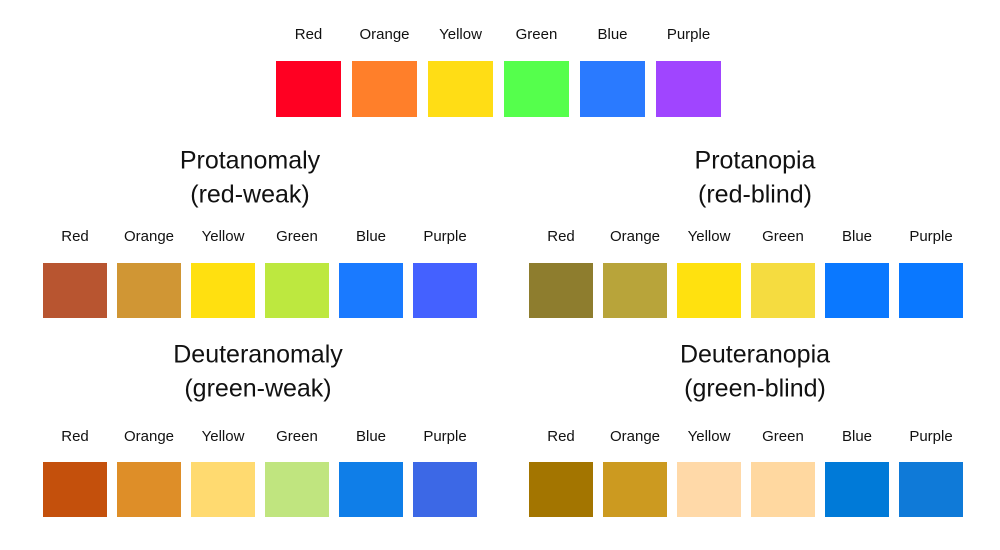  What do you see at coordinates (257, 389) in the screenshot?
I see `panel-title: (green-weak)` at bounding box center [257, 389].